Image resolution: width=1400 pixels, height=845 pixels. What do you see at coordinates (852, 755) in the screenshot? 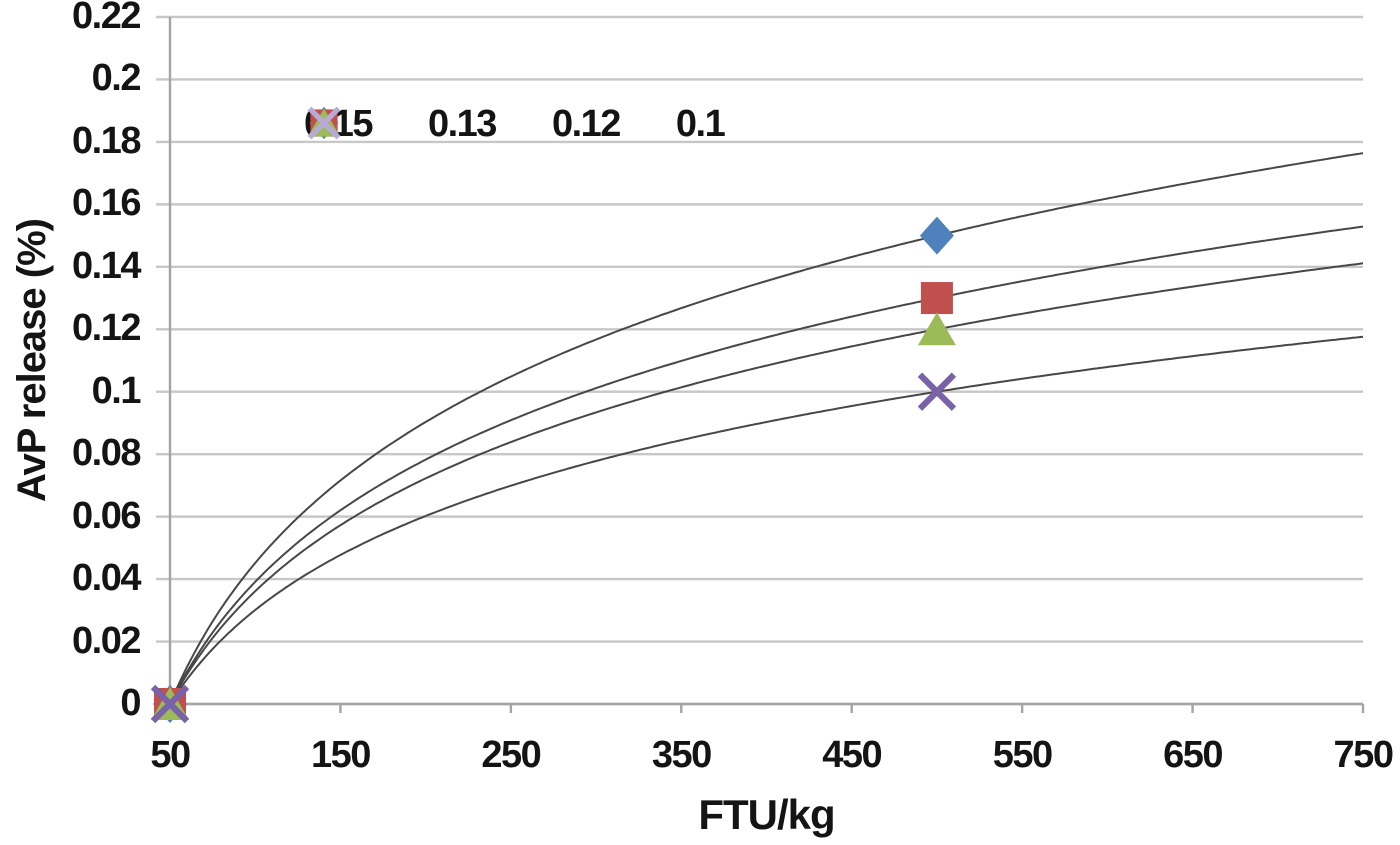
I see `x-tick-label: 450` at bounding box center [852, 755].